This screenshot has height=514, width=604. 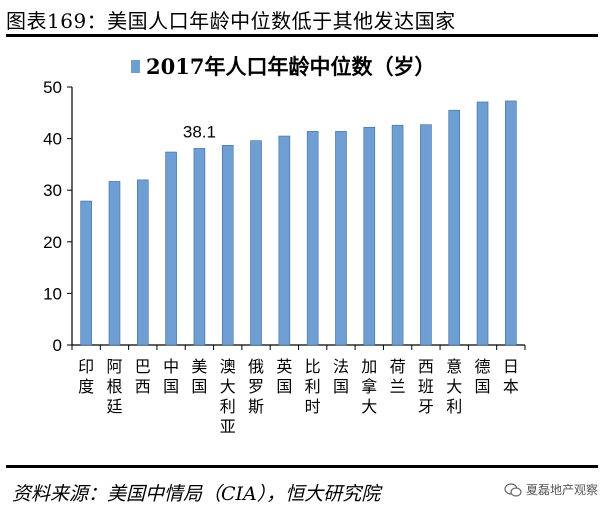 I want to click on bar-澳大利亚, so click(x=227, y=245).